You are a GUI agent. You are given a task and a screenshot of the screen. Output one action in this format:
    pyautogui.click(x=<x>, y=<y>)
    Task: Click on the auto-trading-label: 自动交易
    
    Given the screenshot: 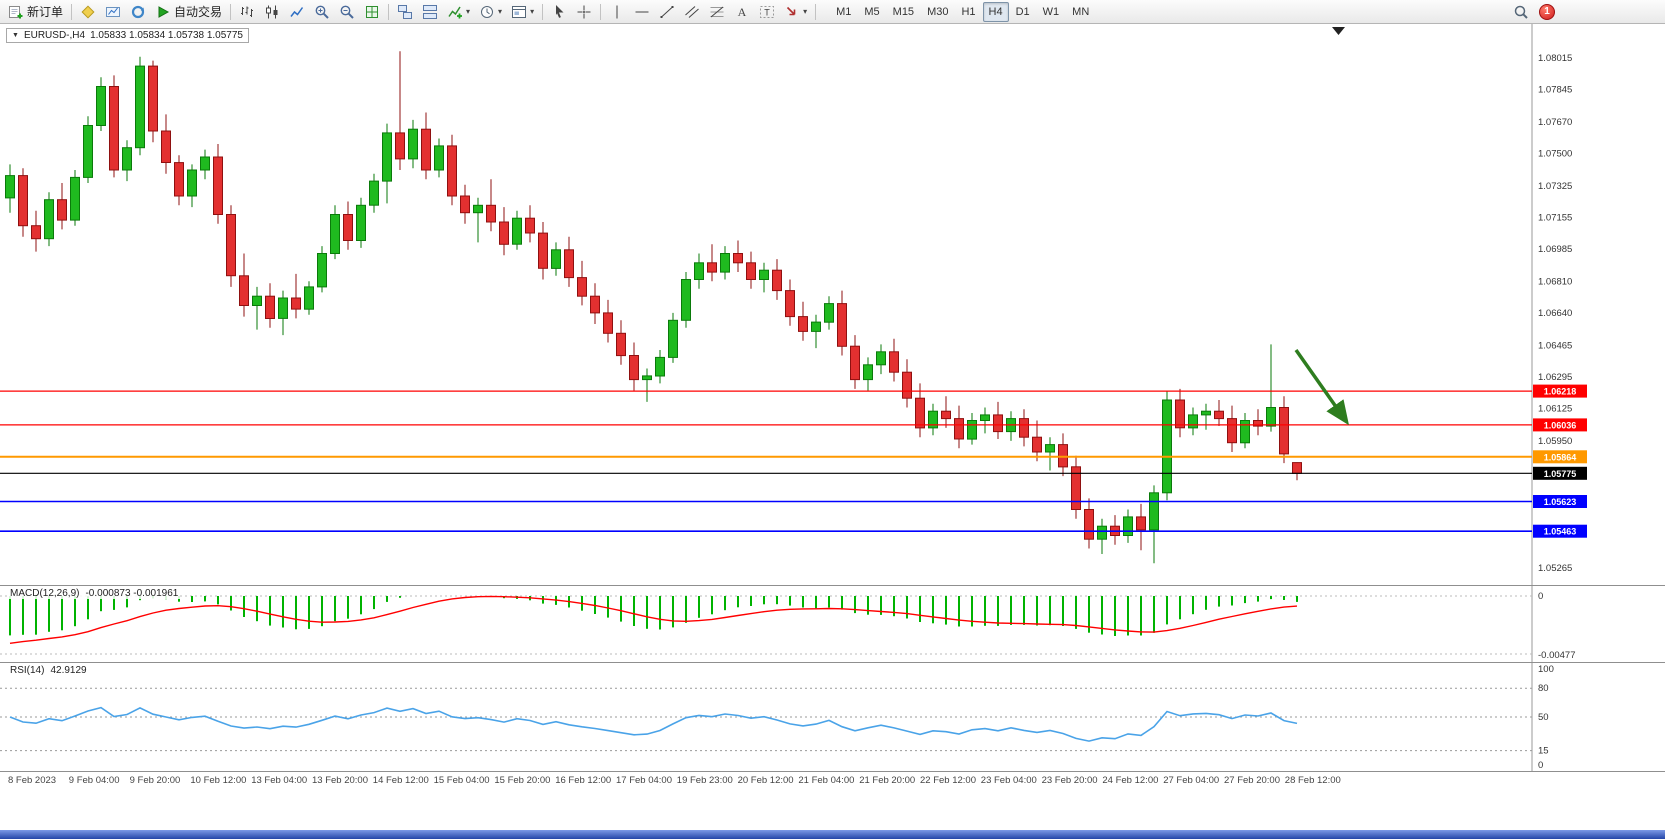 What is the action you would take?
    pyautogui.click(x=198, y=12)
    